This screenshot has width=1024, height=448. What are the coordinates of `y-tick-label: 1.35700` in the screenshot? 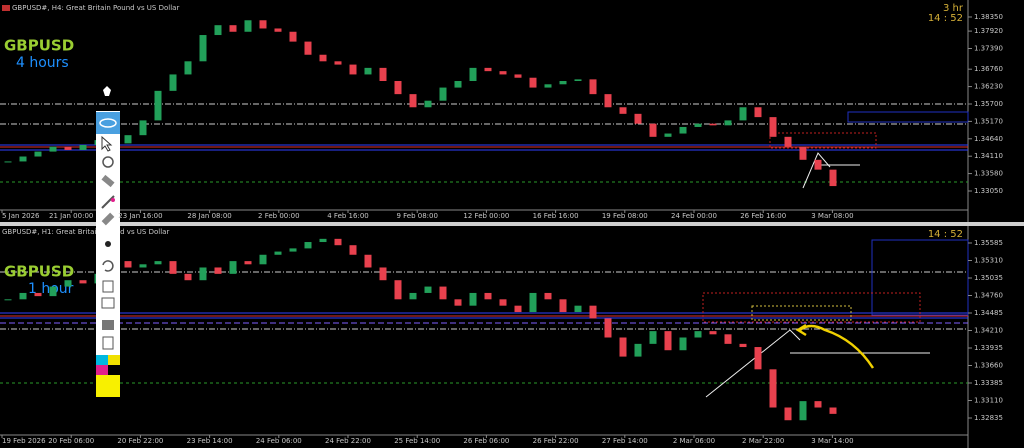 It's located at (988, 104).